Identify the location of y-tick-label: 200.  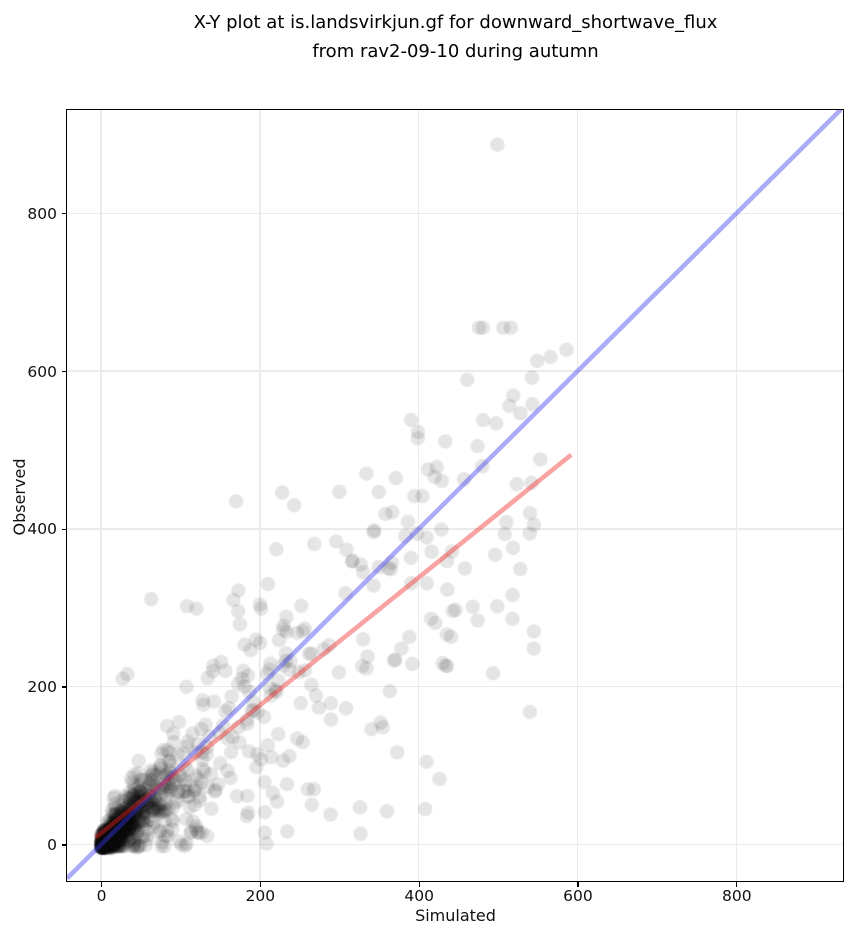
(42, 687).